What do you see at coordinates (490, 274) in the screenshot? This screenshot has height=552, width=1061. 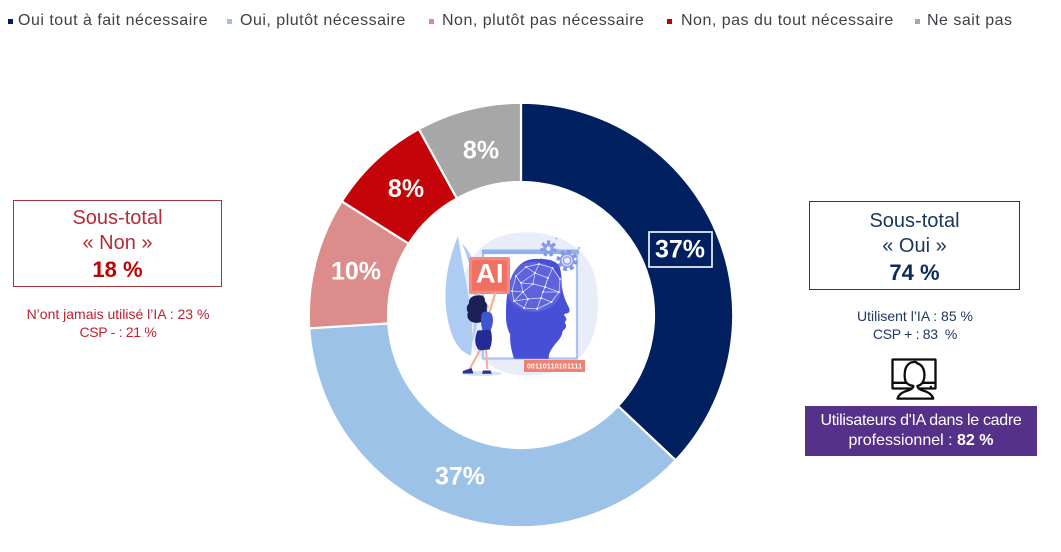 I see `svg-text: AI` at bounding box center [490, 274].